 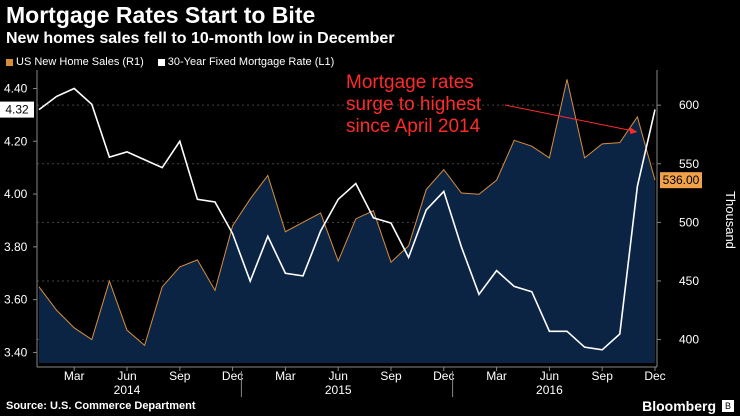 What do you see at coordinates (101, 406) in the screenshot?
I see `source-note: Source: U.S. Commerce Department` at bounding box center [101, 406].